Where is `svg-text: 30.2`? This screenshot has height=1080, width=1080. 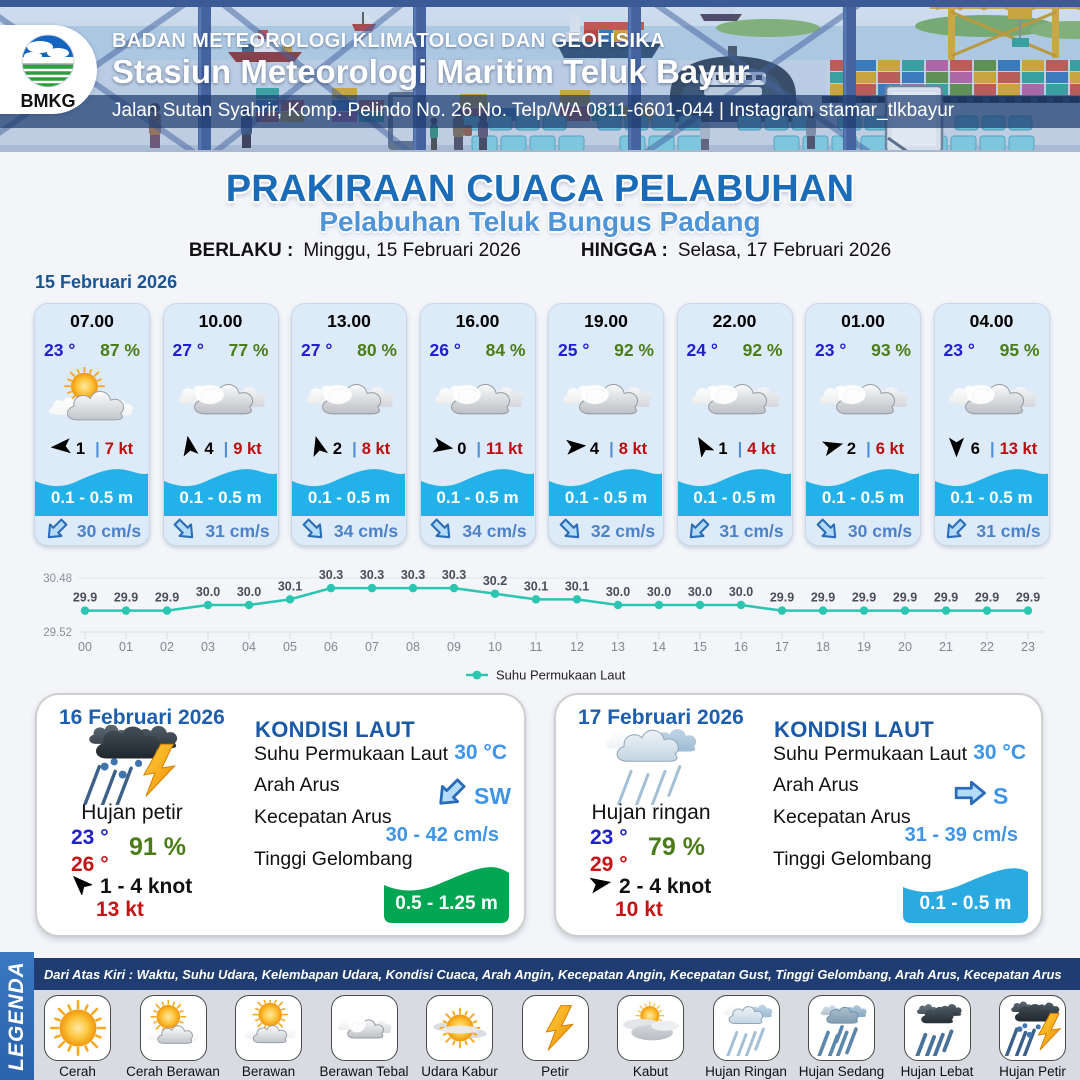
svg-text: 30.2 is located at coordinates (495, 581).